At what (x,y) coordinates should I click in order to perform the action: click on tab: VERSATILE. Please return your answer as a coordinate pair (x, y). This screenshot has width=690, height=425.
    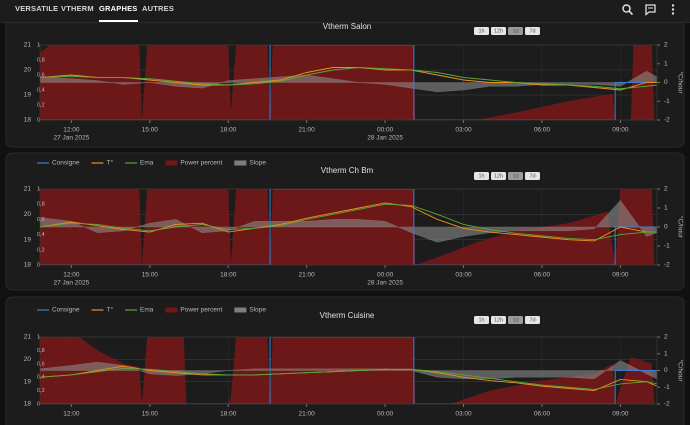
    Looking at the image, I should click on (37, 8).